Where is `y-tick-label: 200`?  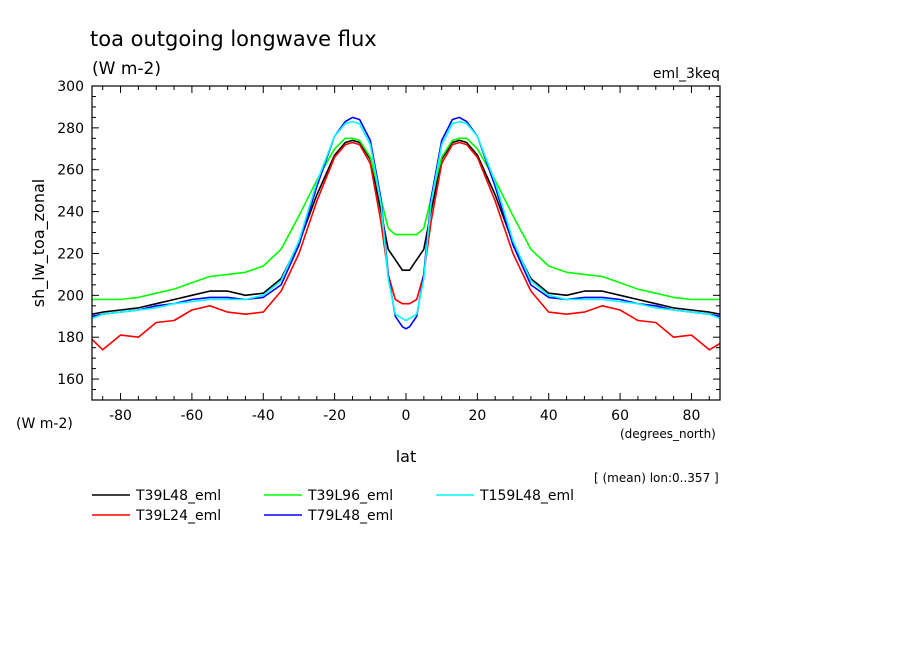
y-tick-label: 200 is located at coordinates (70, 296).